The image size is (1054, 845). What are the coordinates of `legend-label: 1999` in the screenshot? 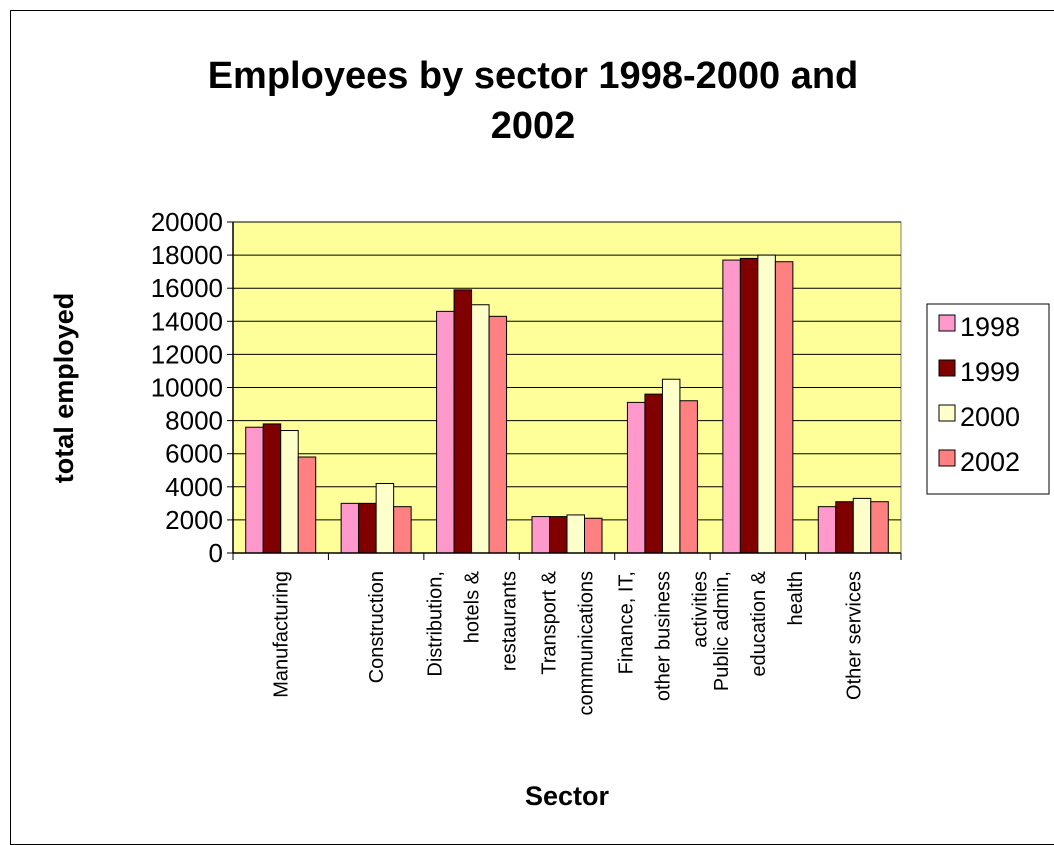 It's located at (990, 372).